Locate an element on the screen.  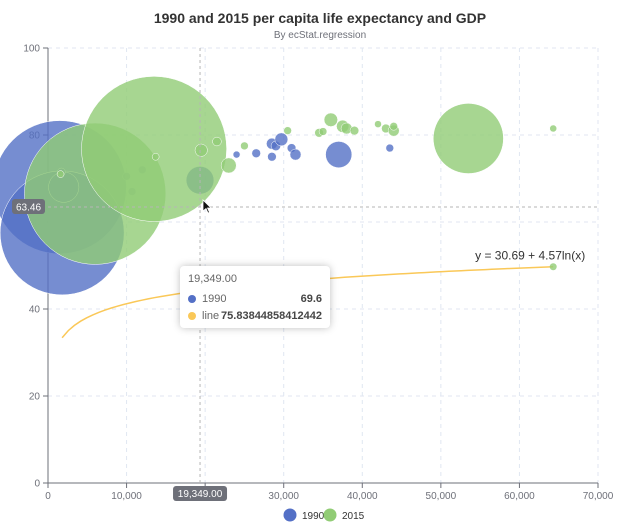
x-tick-label: 10,000 is located at coordinates (126, 496).